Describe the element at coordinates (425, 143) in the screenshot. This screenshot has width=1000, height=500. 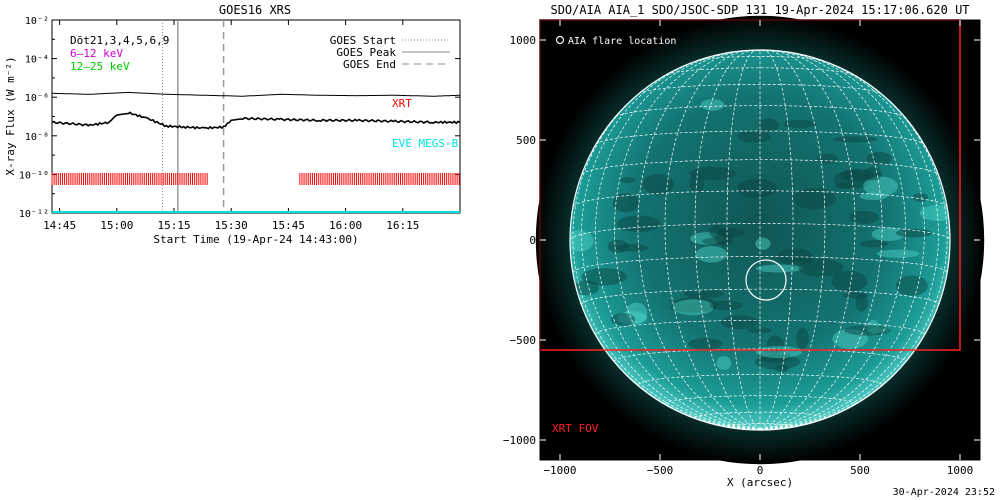
I see `eve-label: EVE MEGS-B` at that location.